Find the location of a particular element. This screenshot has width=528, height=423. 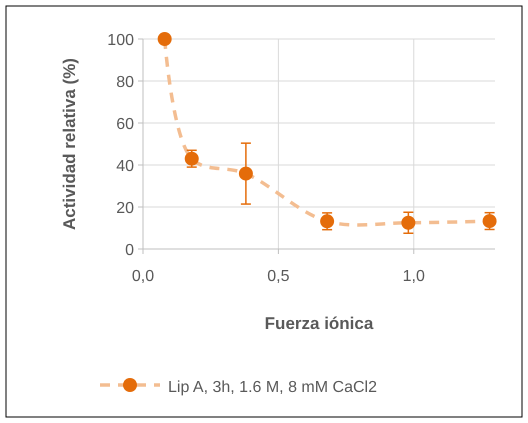

x-tick-label: 1,0 is located at coordinates (413, 276).